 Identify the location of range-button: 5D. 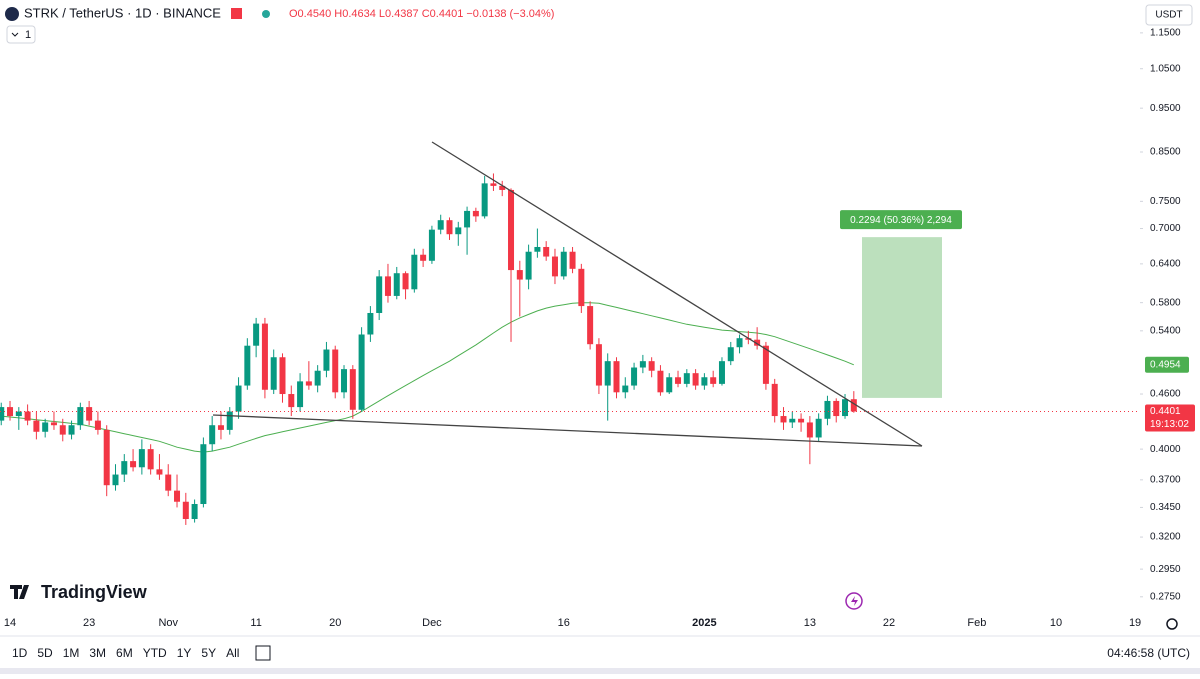
(45, 653).